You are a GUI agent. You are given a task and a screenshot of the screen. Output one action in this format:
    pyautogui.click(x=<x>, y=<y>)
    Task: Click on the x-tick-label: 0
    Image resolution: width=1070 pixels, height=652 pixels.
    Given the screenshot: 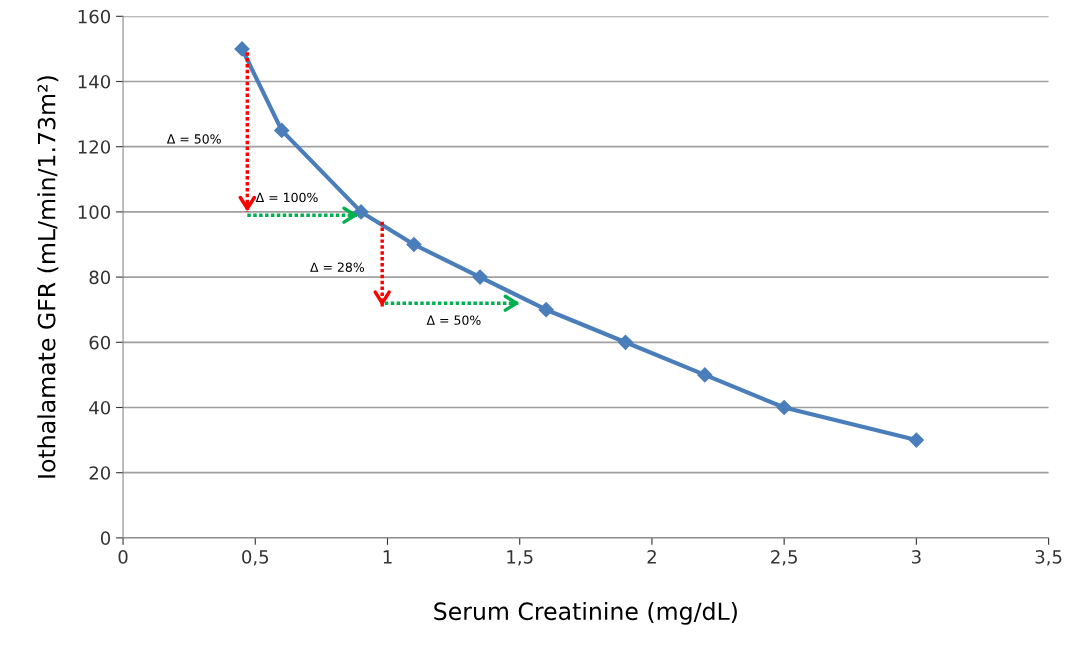 What is the action you would take?
    pyautogui.click(x=123, y=557)
    